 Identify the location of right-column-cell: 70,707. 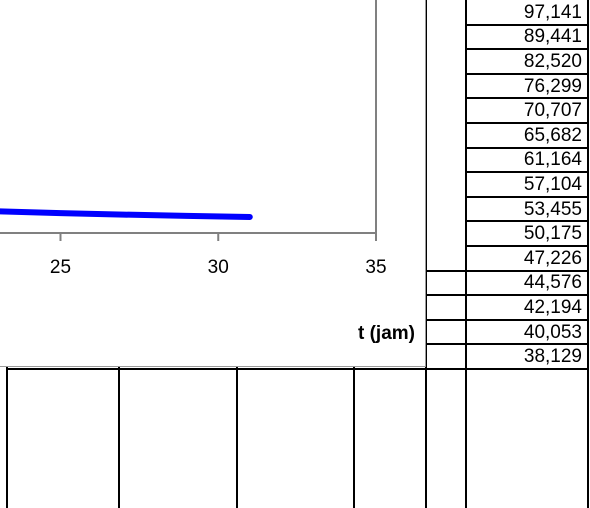
(552, 111).